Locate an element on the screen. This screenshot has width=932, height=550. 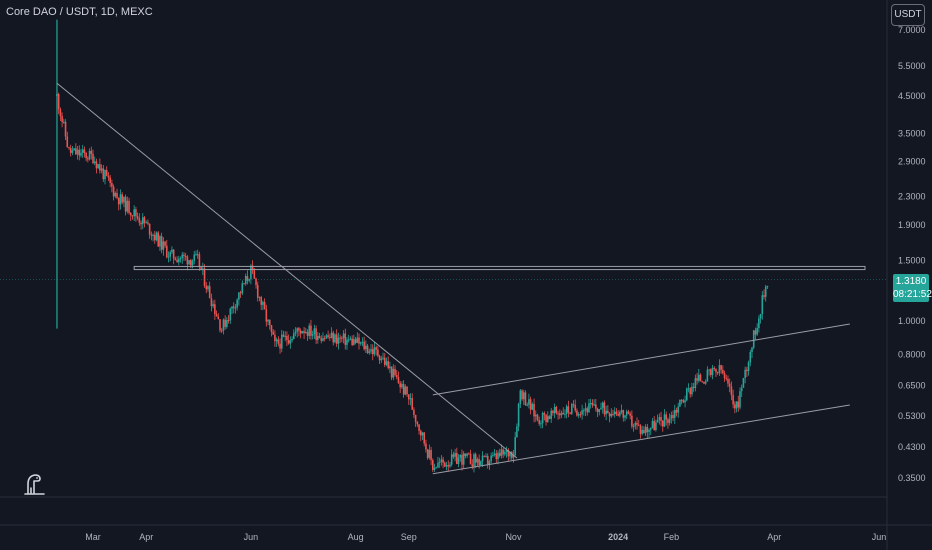
y-tick-label: 2.3000 is located at coordinates (912, 196).